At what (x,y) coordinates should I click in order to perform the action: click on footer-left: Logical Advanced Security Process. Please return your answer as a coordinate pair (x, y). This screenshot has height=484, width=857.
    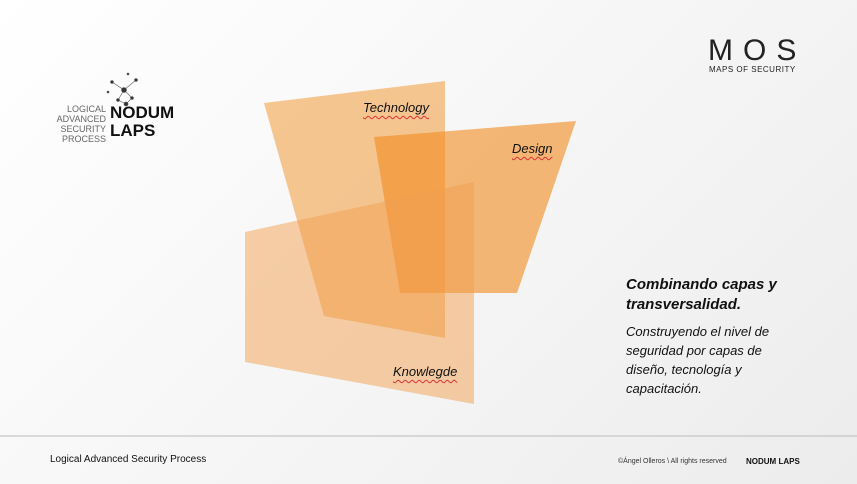
    Looking at the image, I should click on (128, 459).